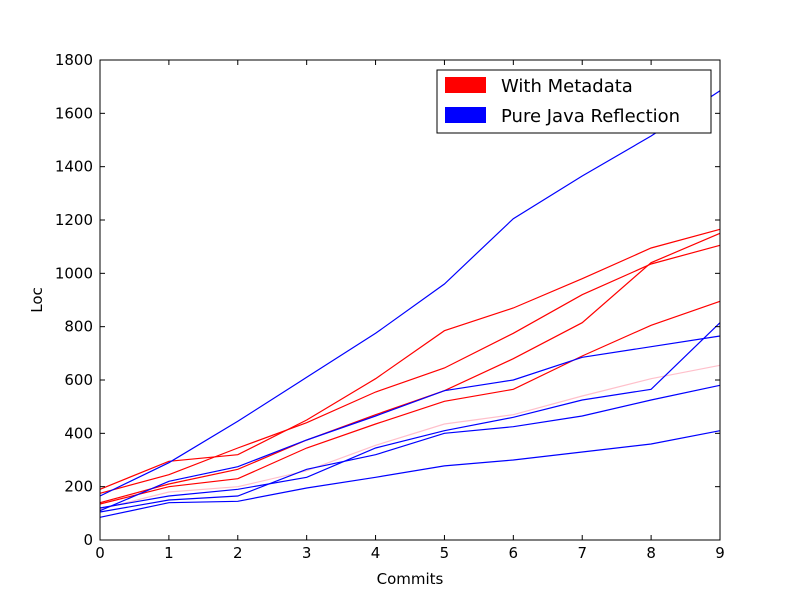 The width and height of the screenshot is (800, 600). Describe the element at coordinates (445, 553) in the screenshot. I see `x-tick-label: 5` at that location.